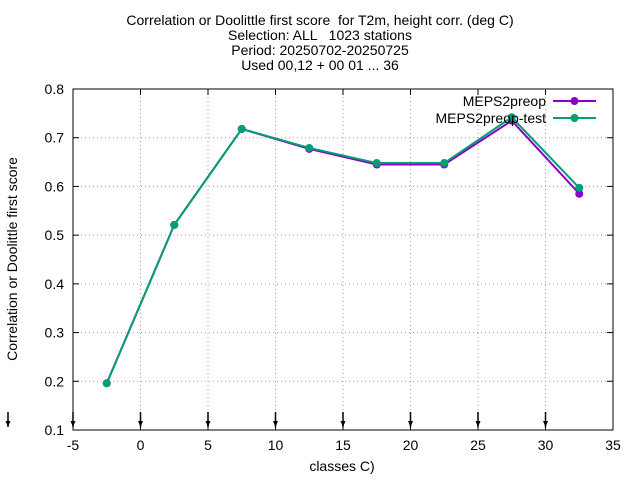 This screenshot has width=640, height=480. What do you see at coordinates (55, 186) in the screenshot?
I see `y-tick-label: 0.6` at bounding box center [55, 186].